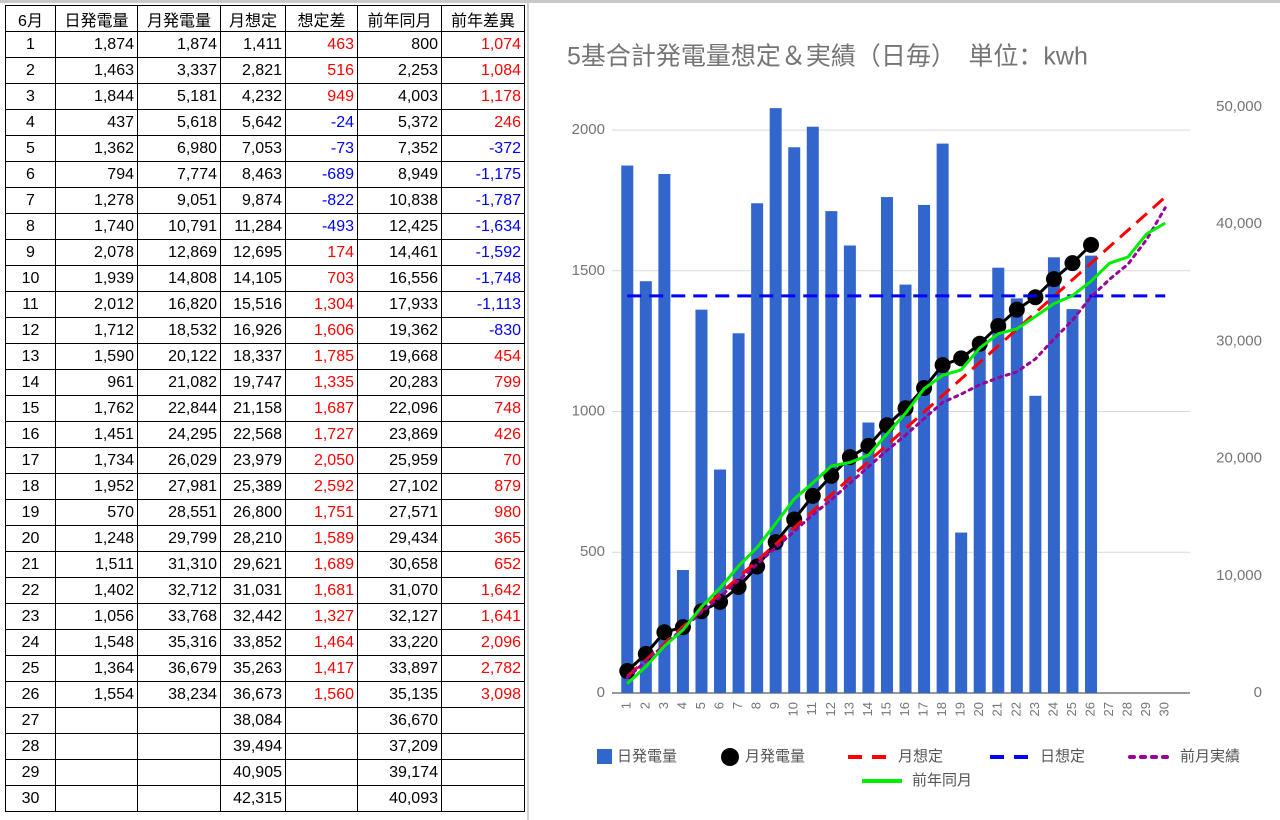 Image resolution: width=1280 pixels, height=820 pixels. I want to click on table-cell: 3, so click(30, 96).